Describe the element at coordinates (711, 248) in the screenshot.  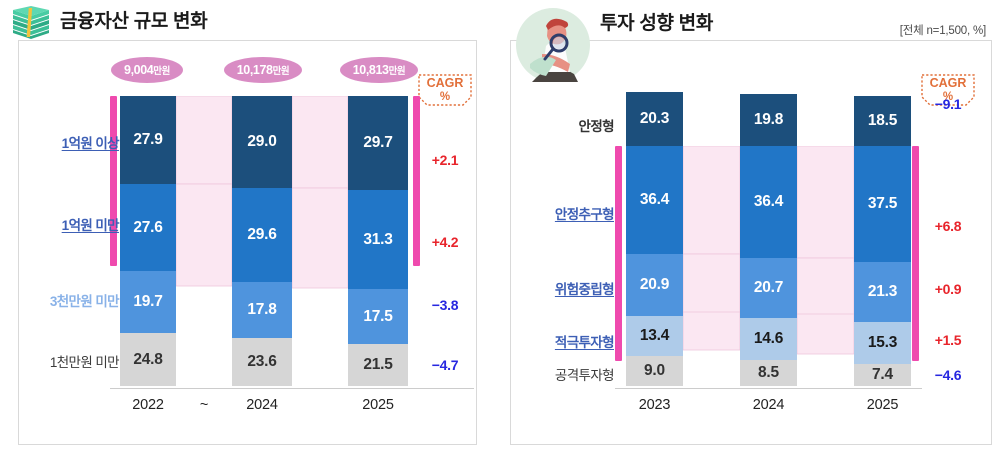
I see `ribbon-2023-2024-right` at that location.